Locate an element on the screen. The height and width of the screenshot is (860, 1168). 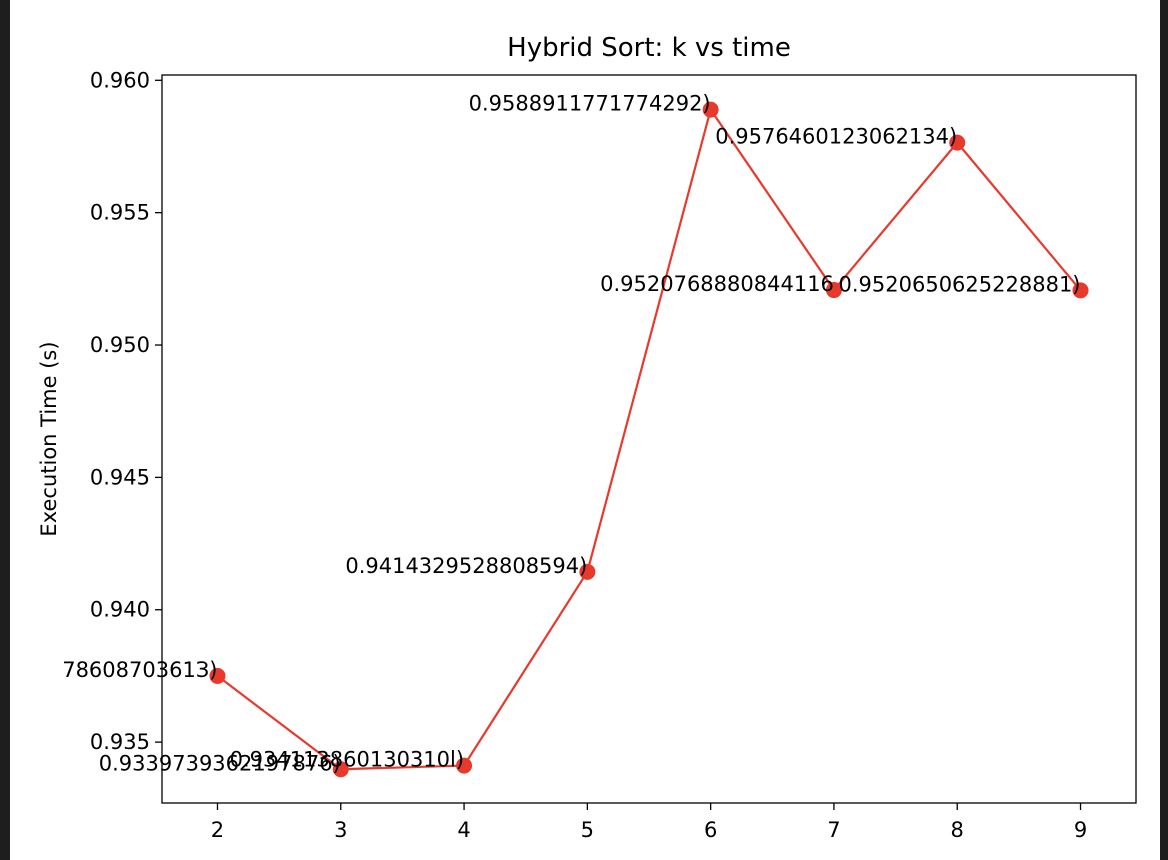
y-tick-label: 0.945 is located at coordinates (120, 477).